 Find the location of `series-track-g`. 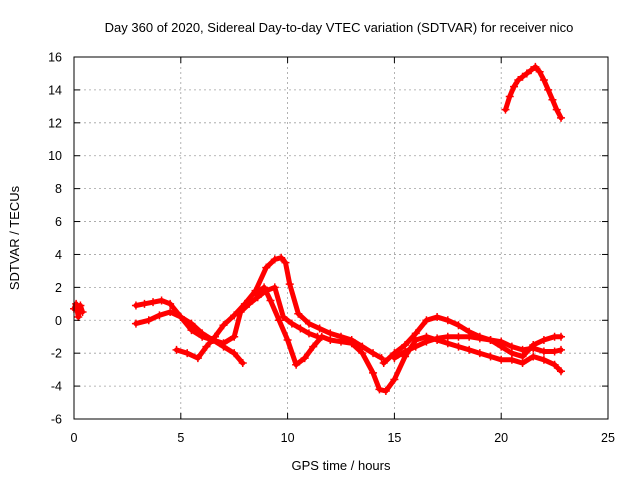

series-track-g is located at coordinates (478, 347).